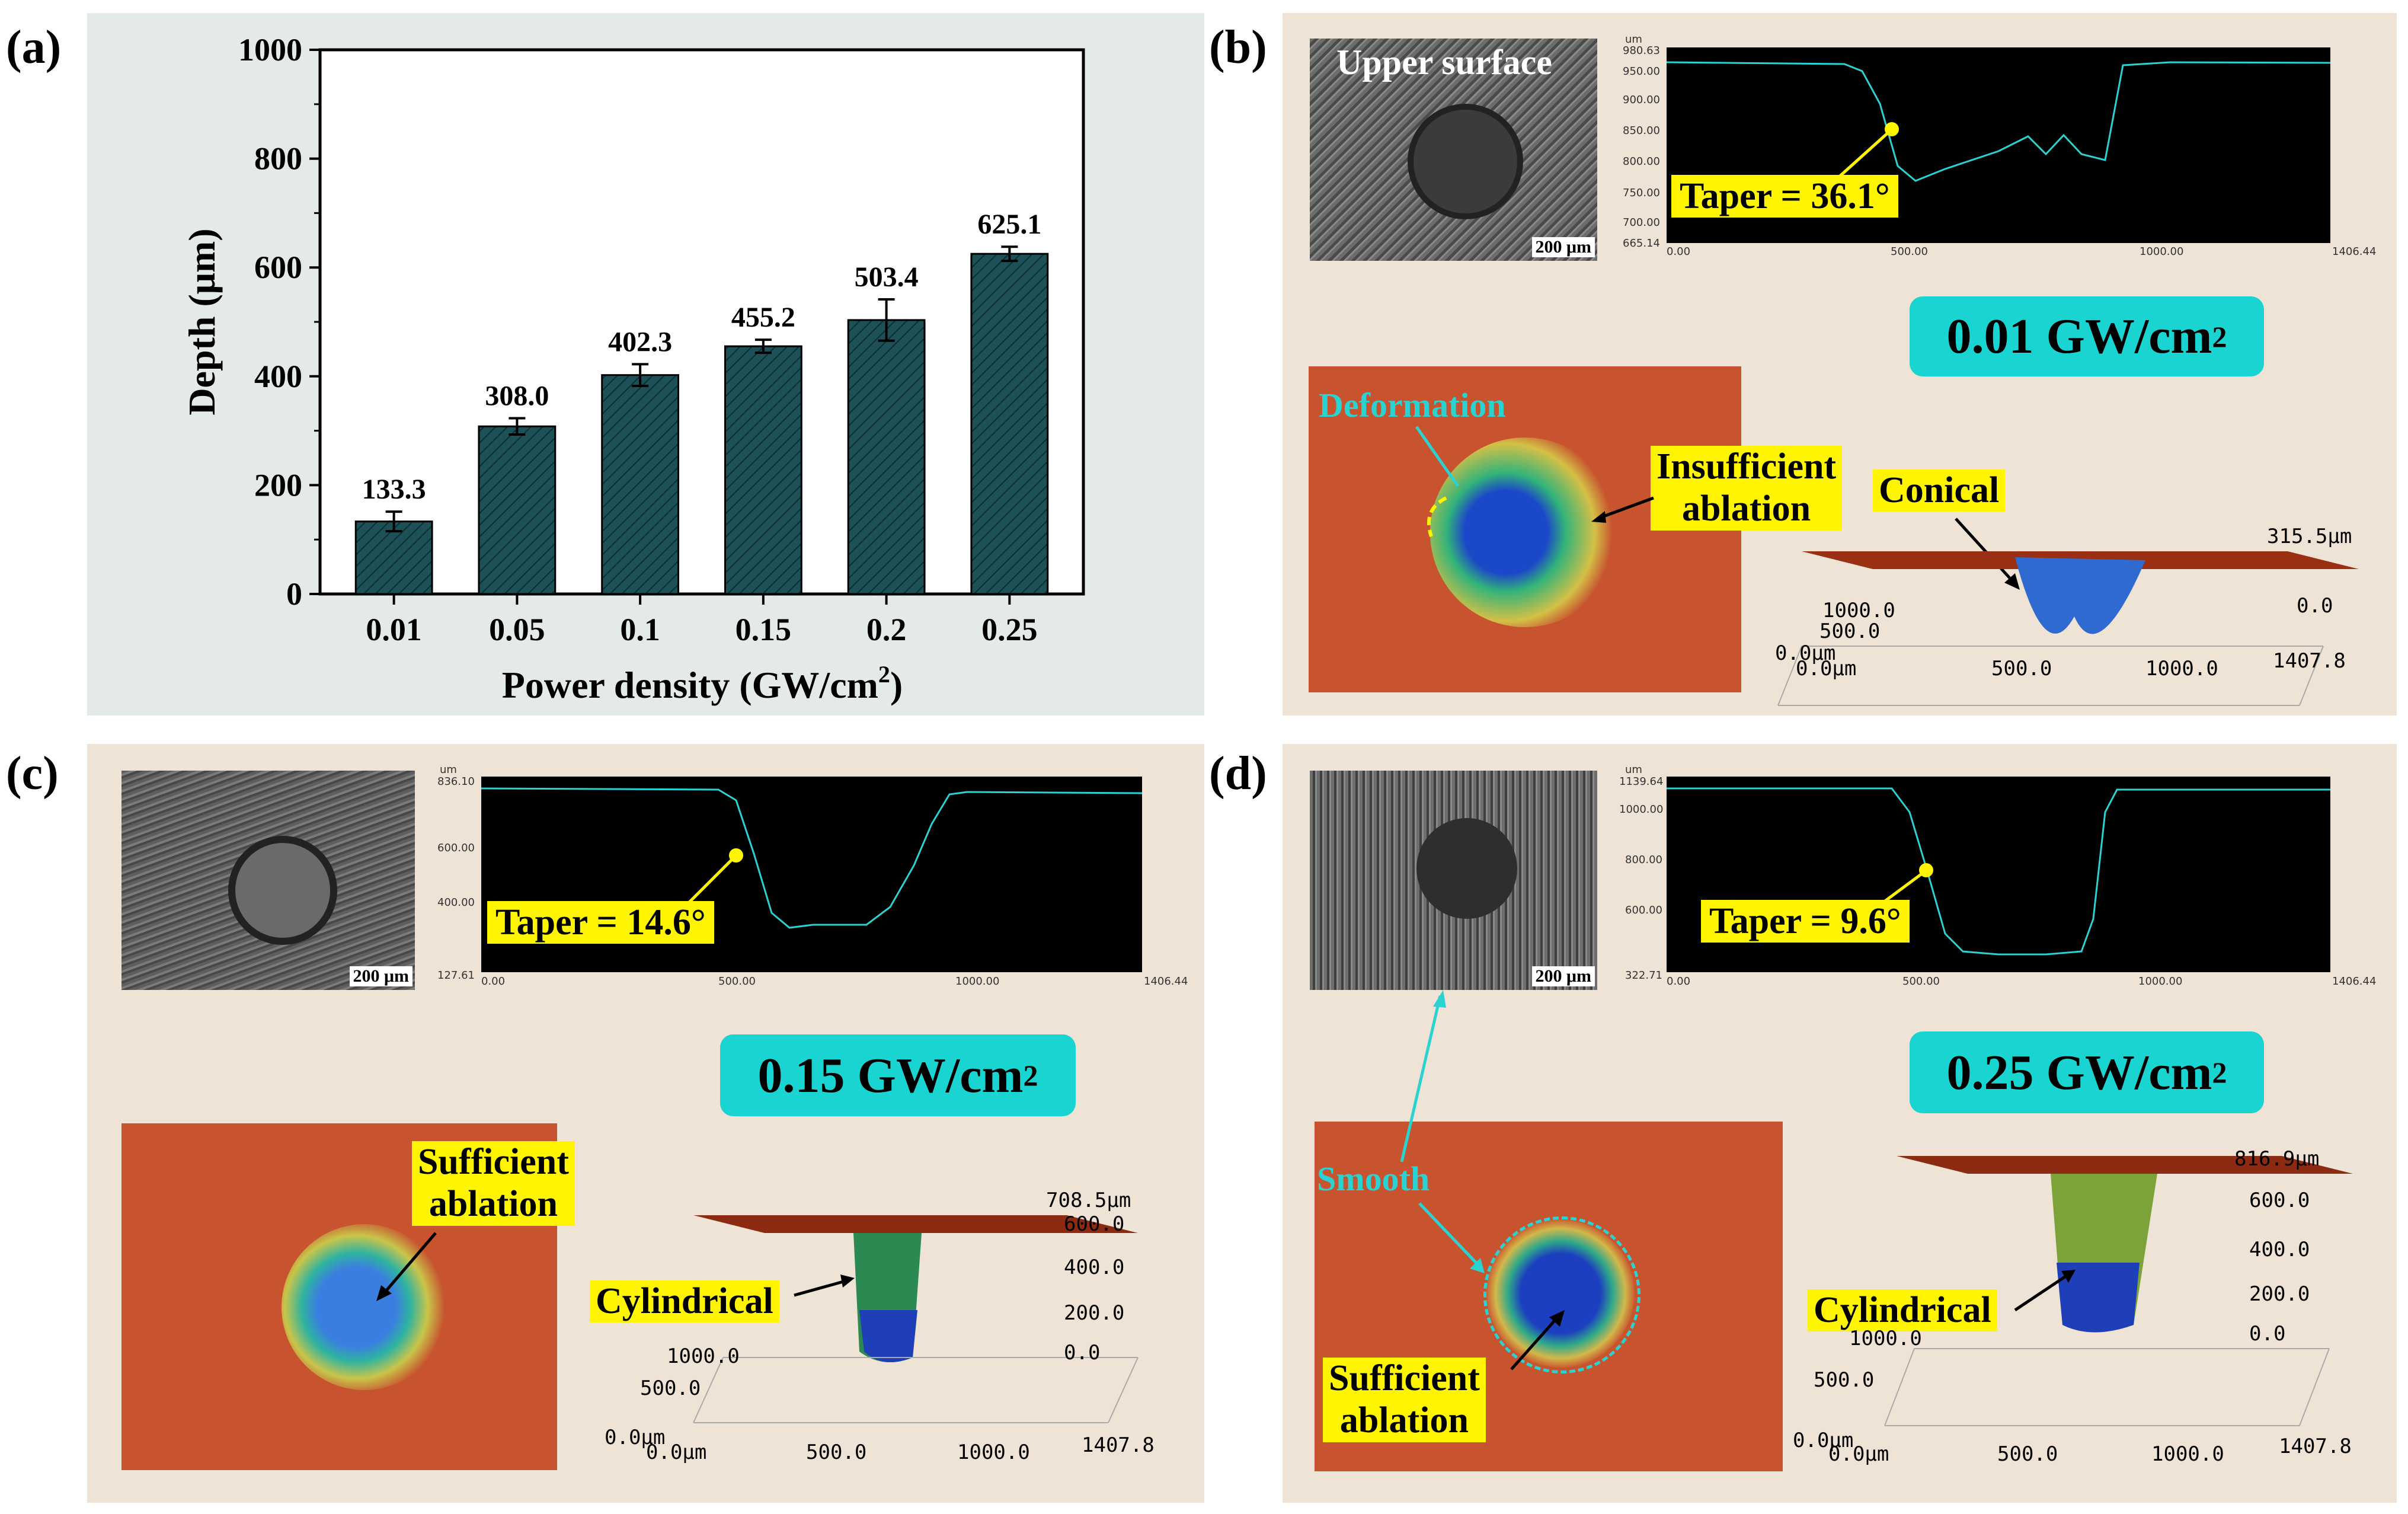 This screenshot has height=1514, width=2408. What do you see at coordinates (393, 557) in the screenshot?
I see `bar-0.01` at bounding box center [393, 557].